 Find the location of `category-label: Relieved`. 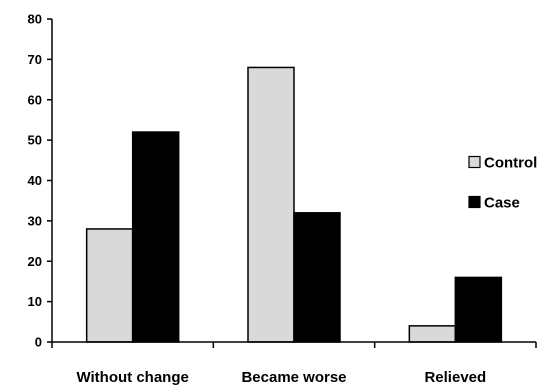

category-label: Relieved is located at coordinates (455, 377).